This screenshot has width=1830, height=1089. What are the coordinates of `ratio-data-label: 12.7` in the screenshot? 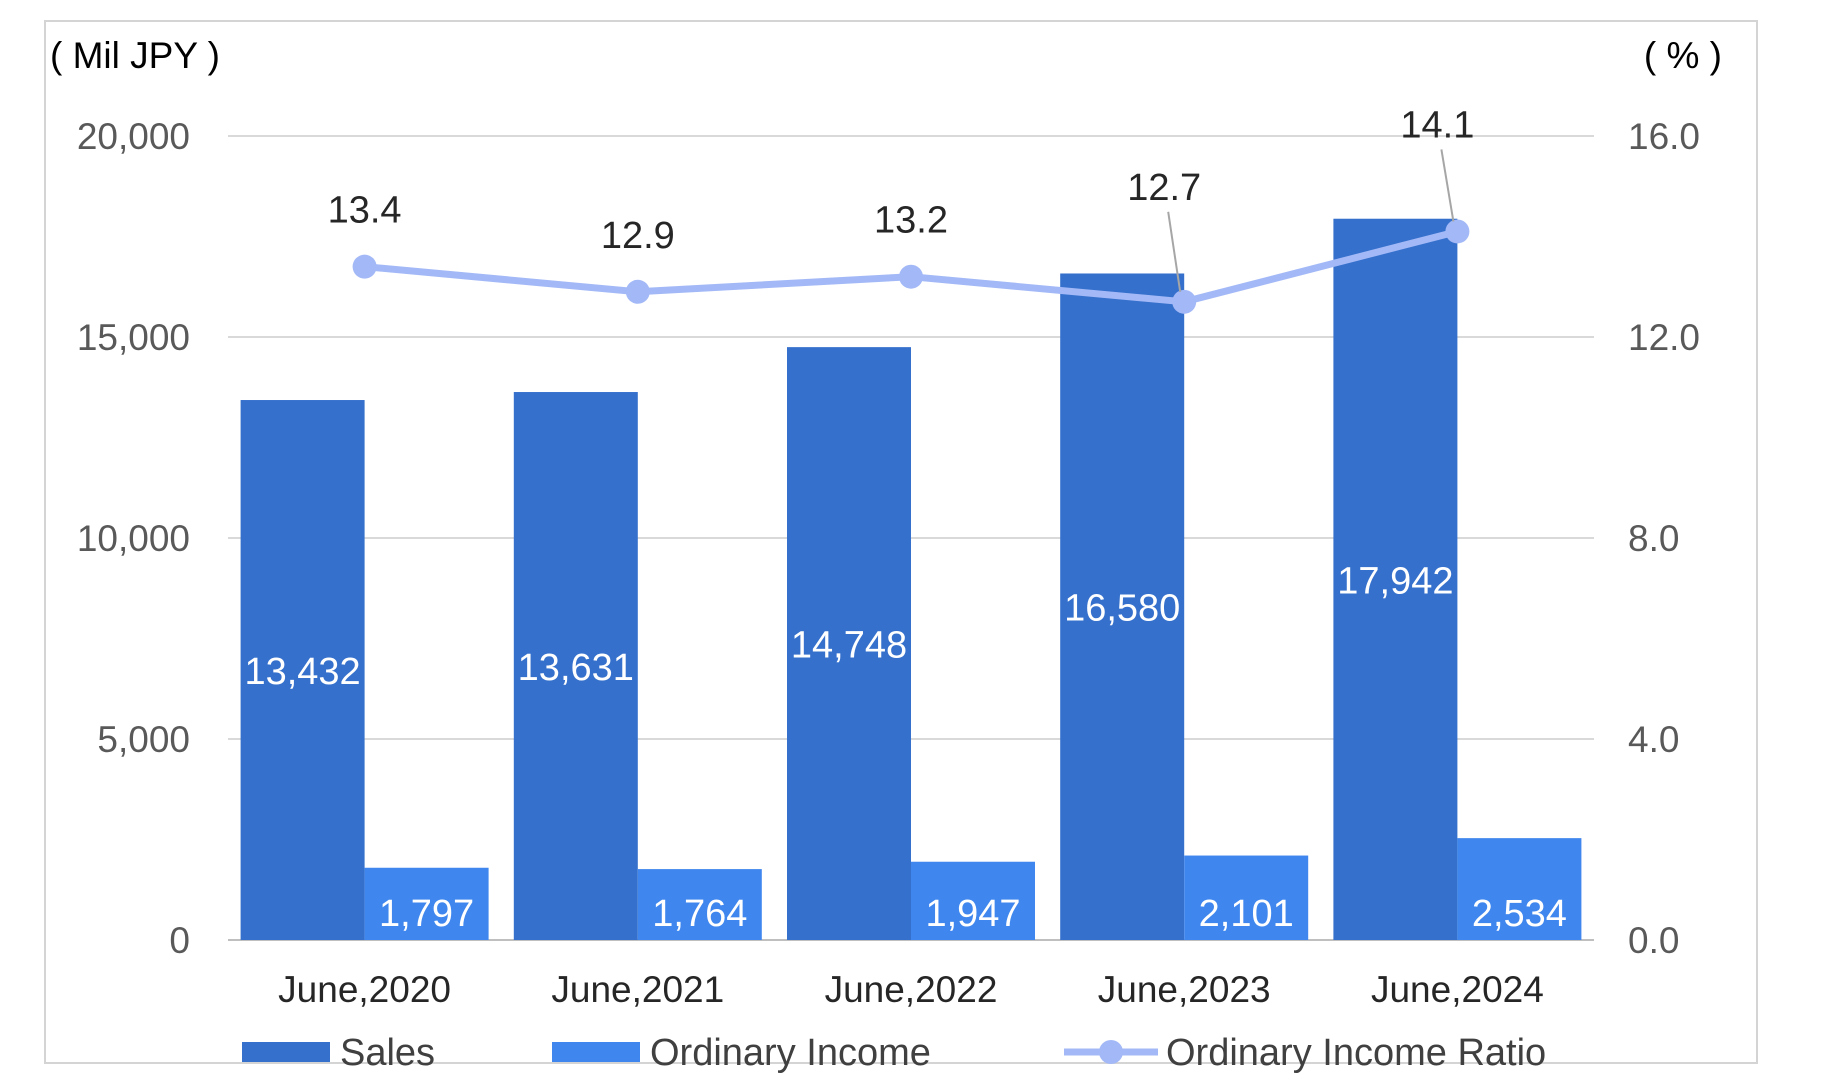 It's located at (1164, 188).